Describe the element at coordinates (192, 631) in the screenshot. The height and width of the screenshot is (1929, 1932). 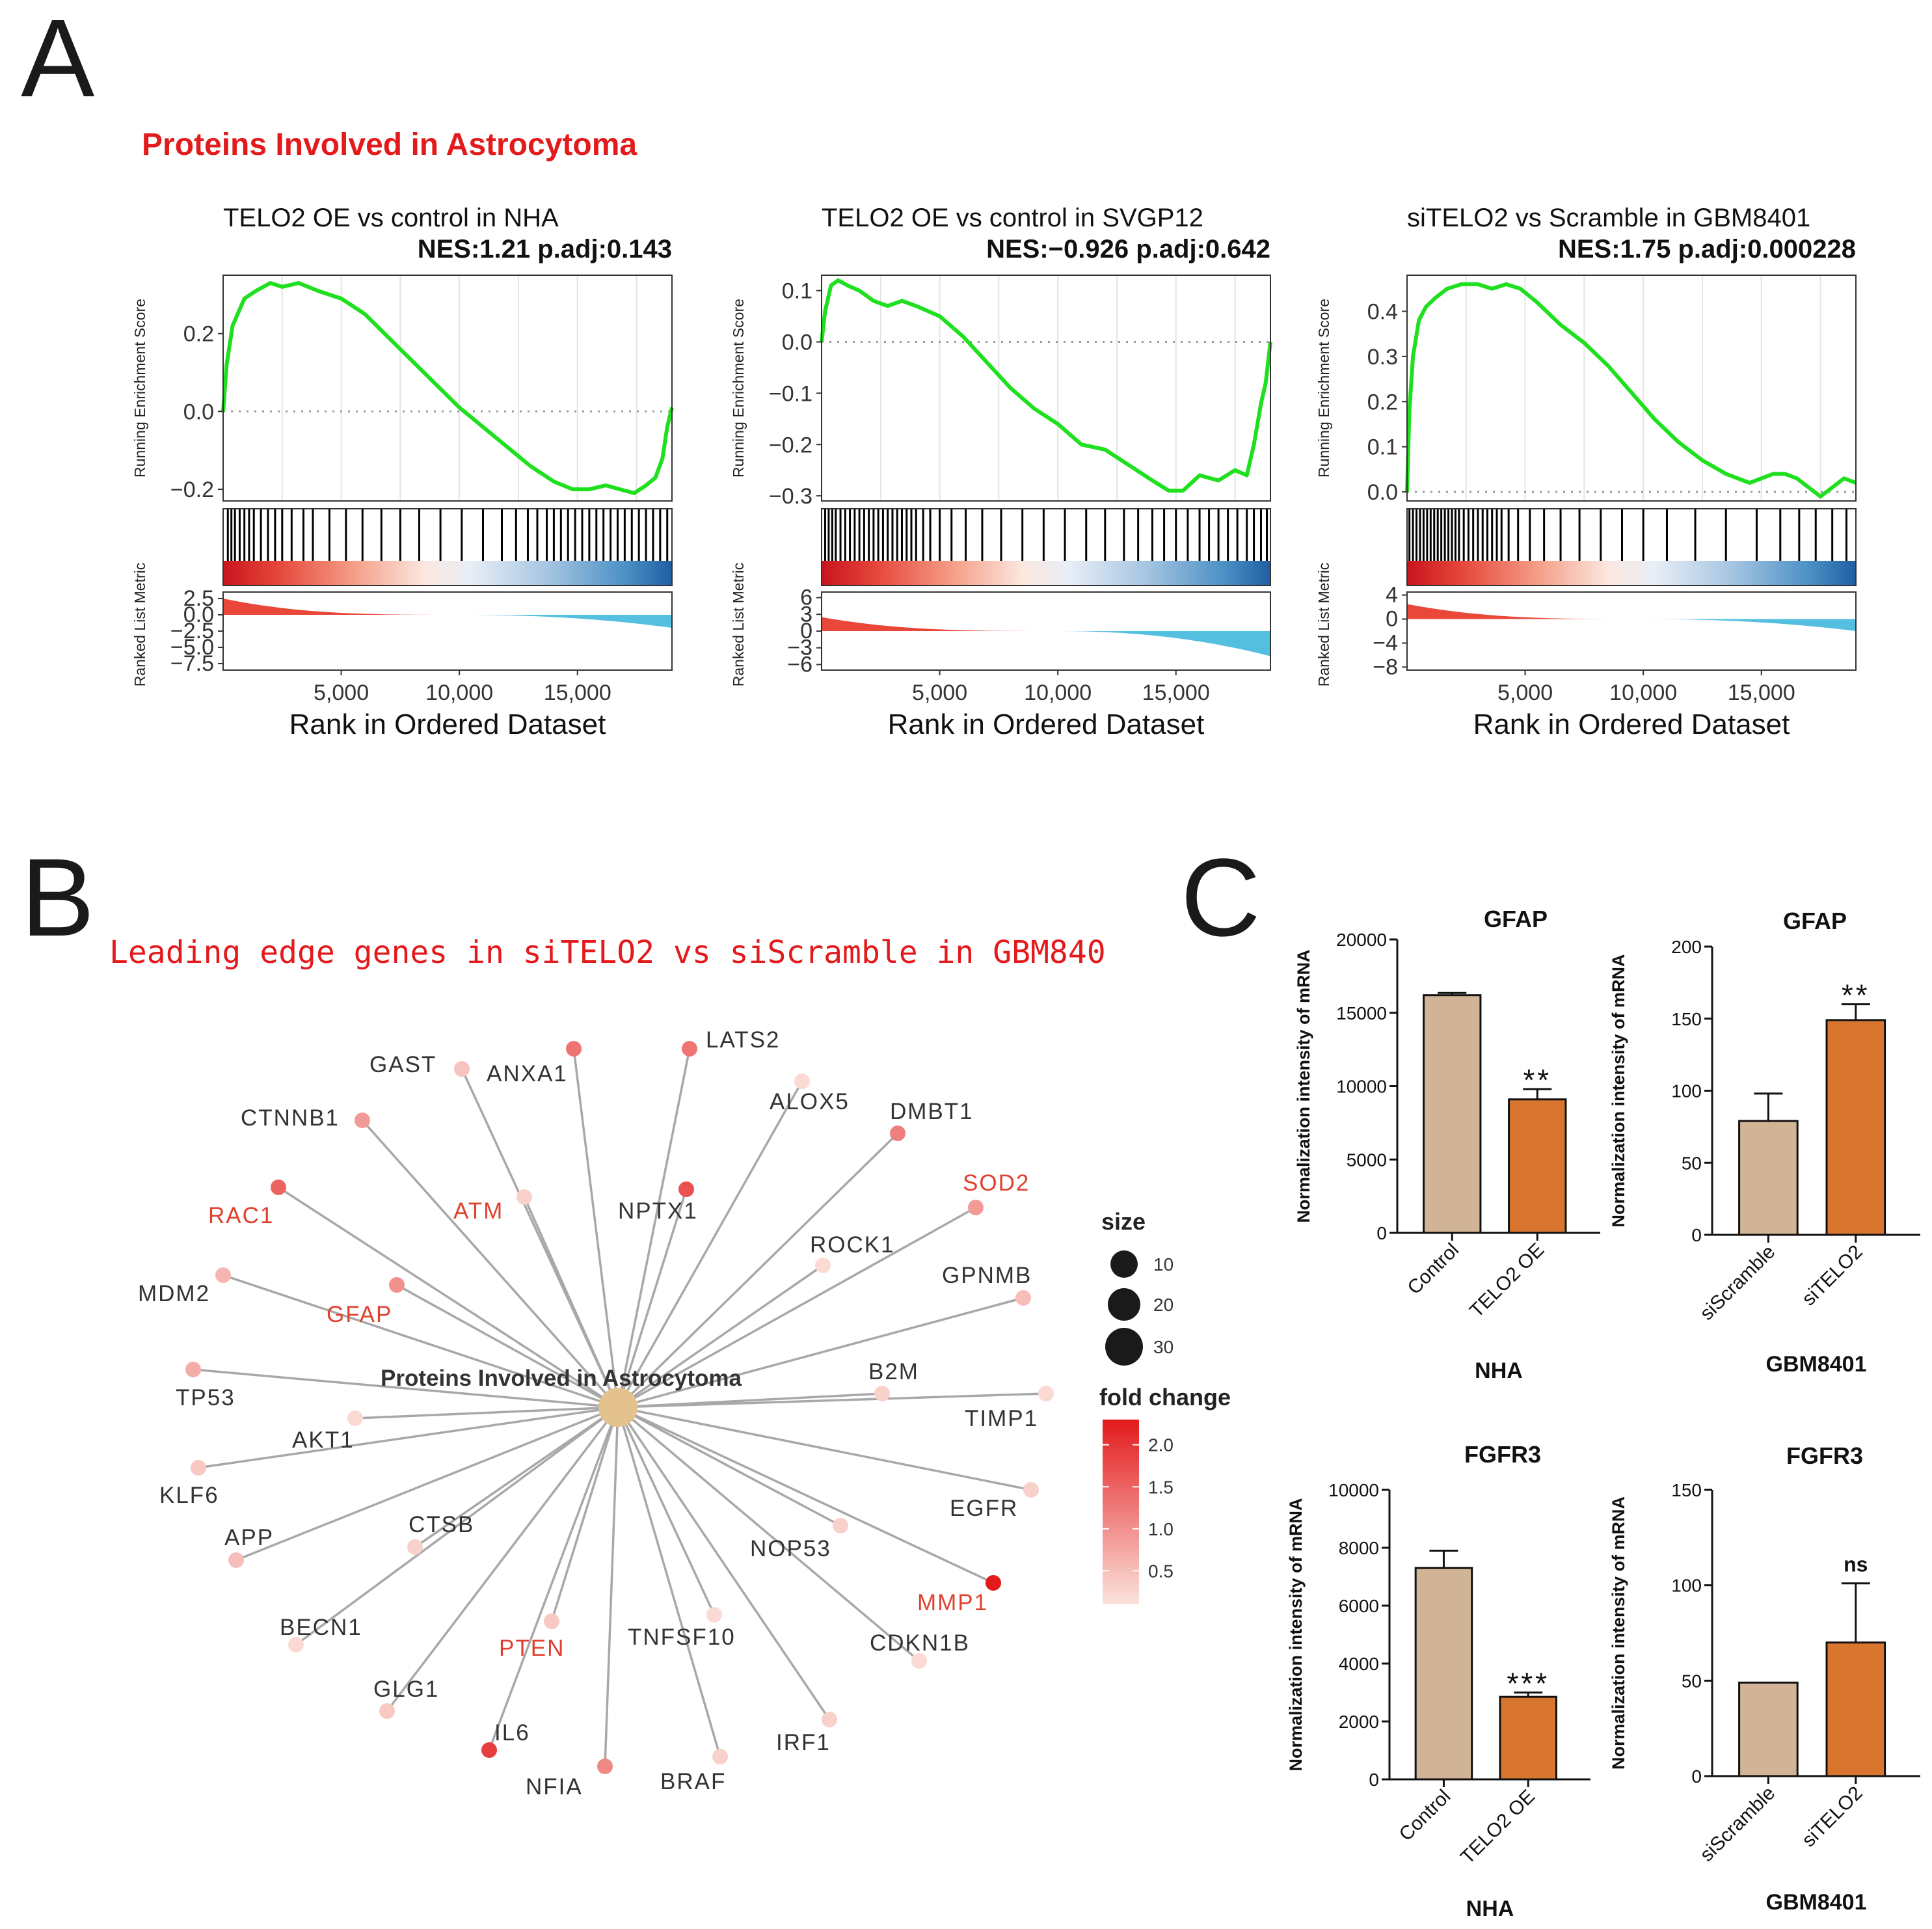
I see `gsea-metric-tick-label: −2.5` at that location.